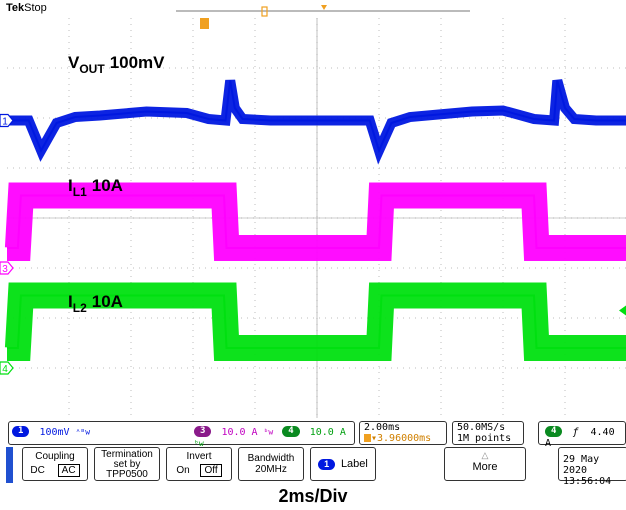 This screenshot has width=626, height=510. I want to click on termination-button: Termination set by TPP0500, so click(127, 464).